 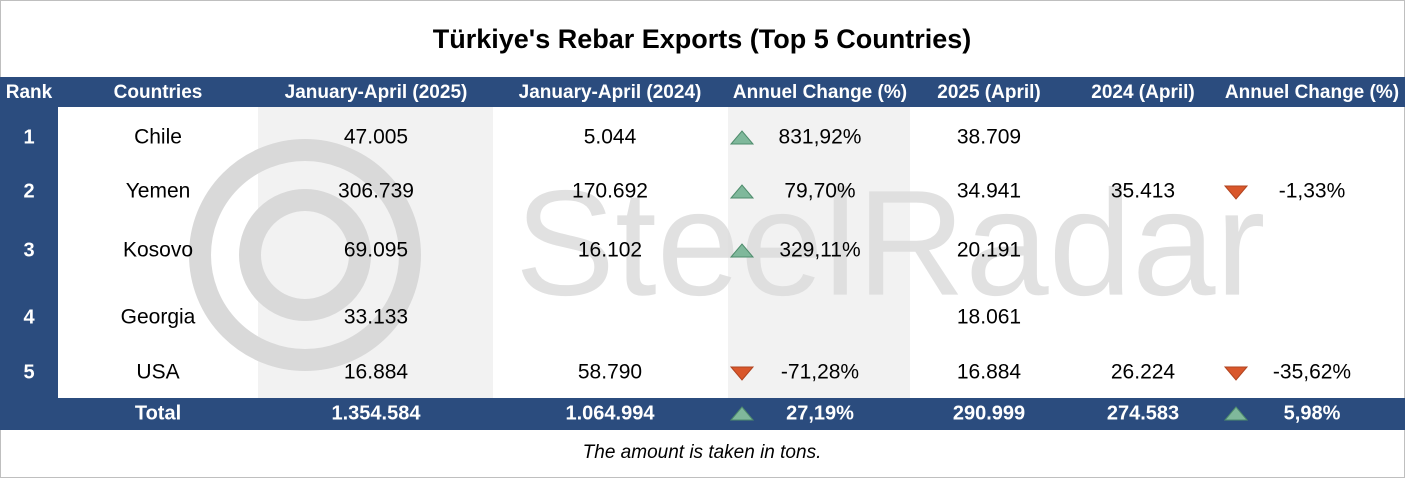 I want to click on cell: Yemen, so click(x=158, y=191).